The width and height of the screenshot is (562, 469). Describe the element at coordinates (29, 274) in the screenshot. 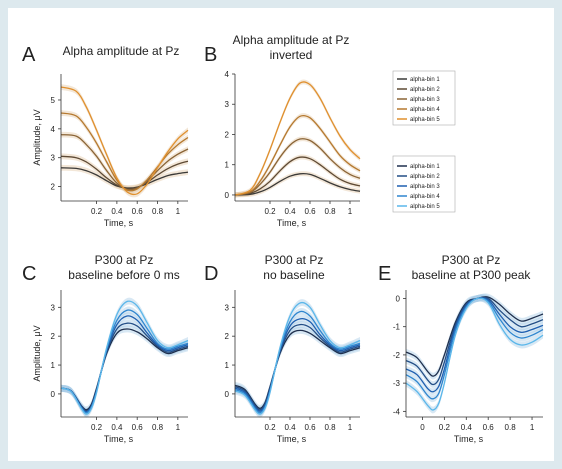

I see `panel-letter-c: C` at that location.